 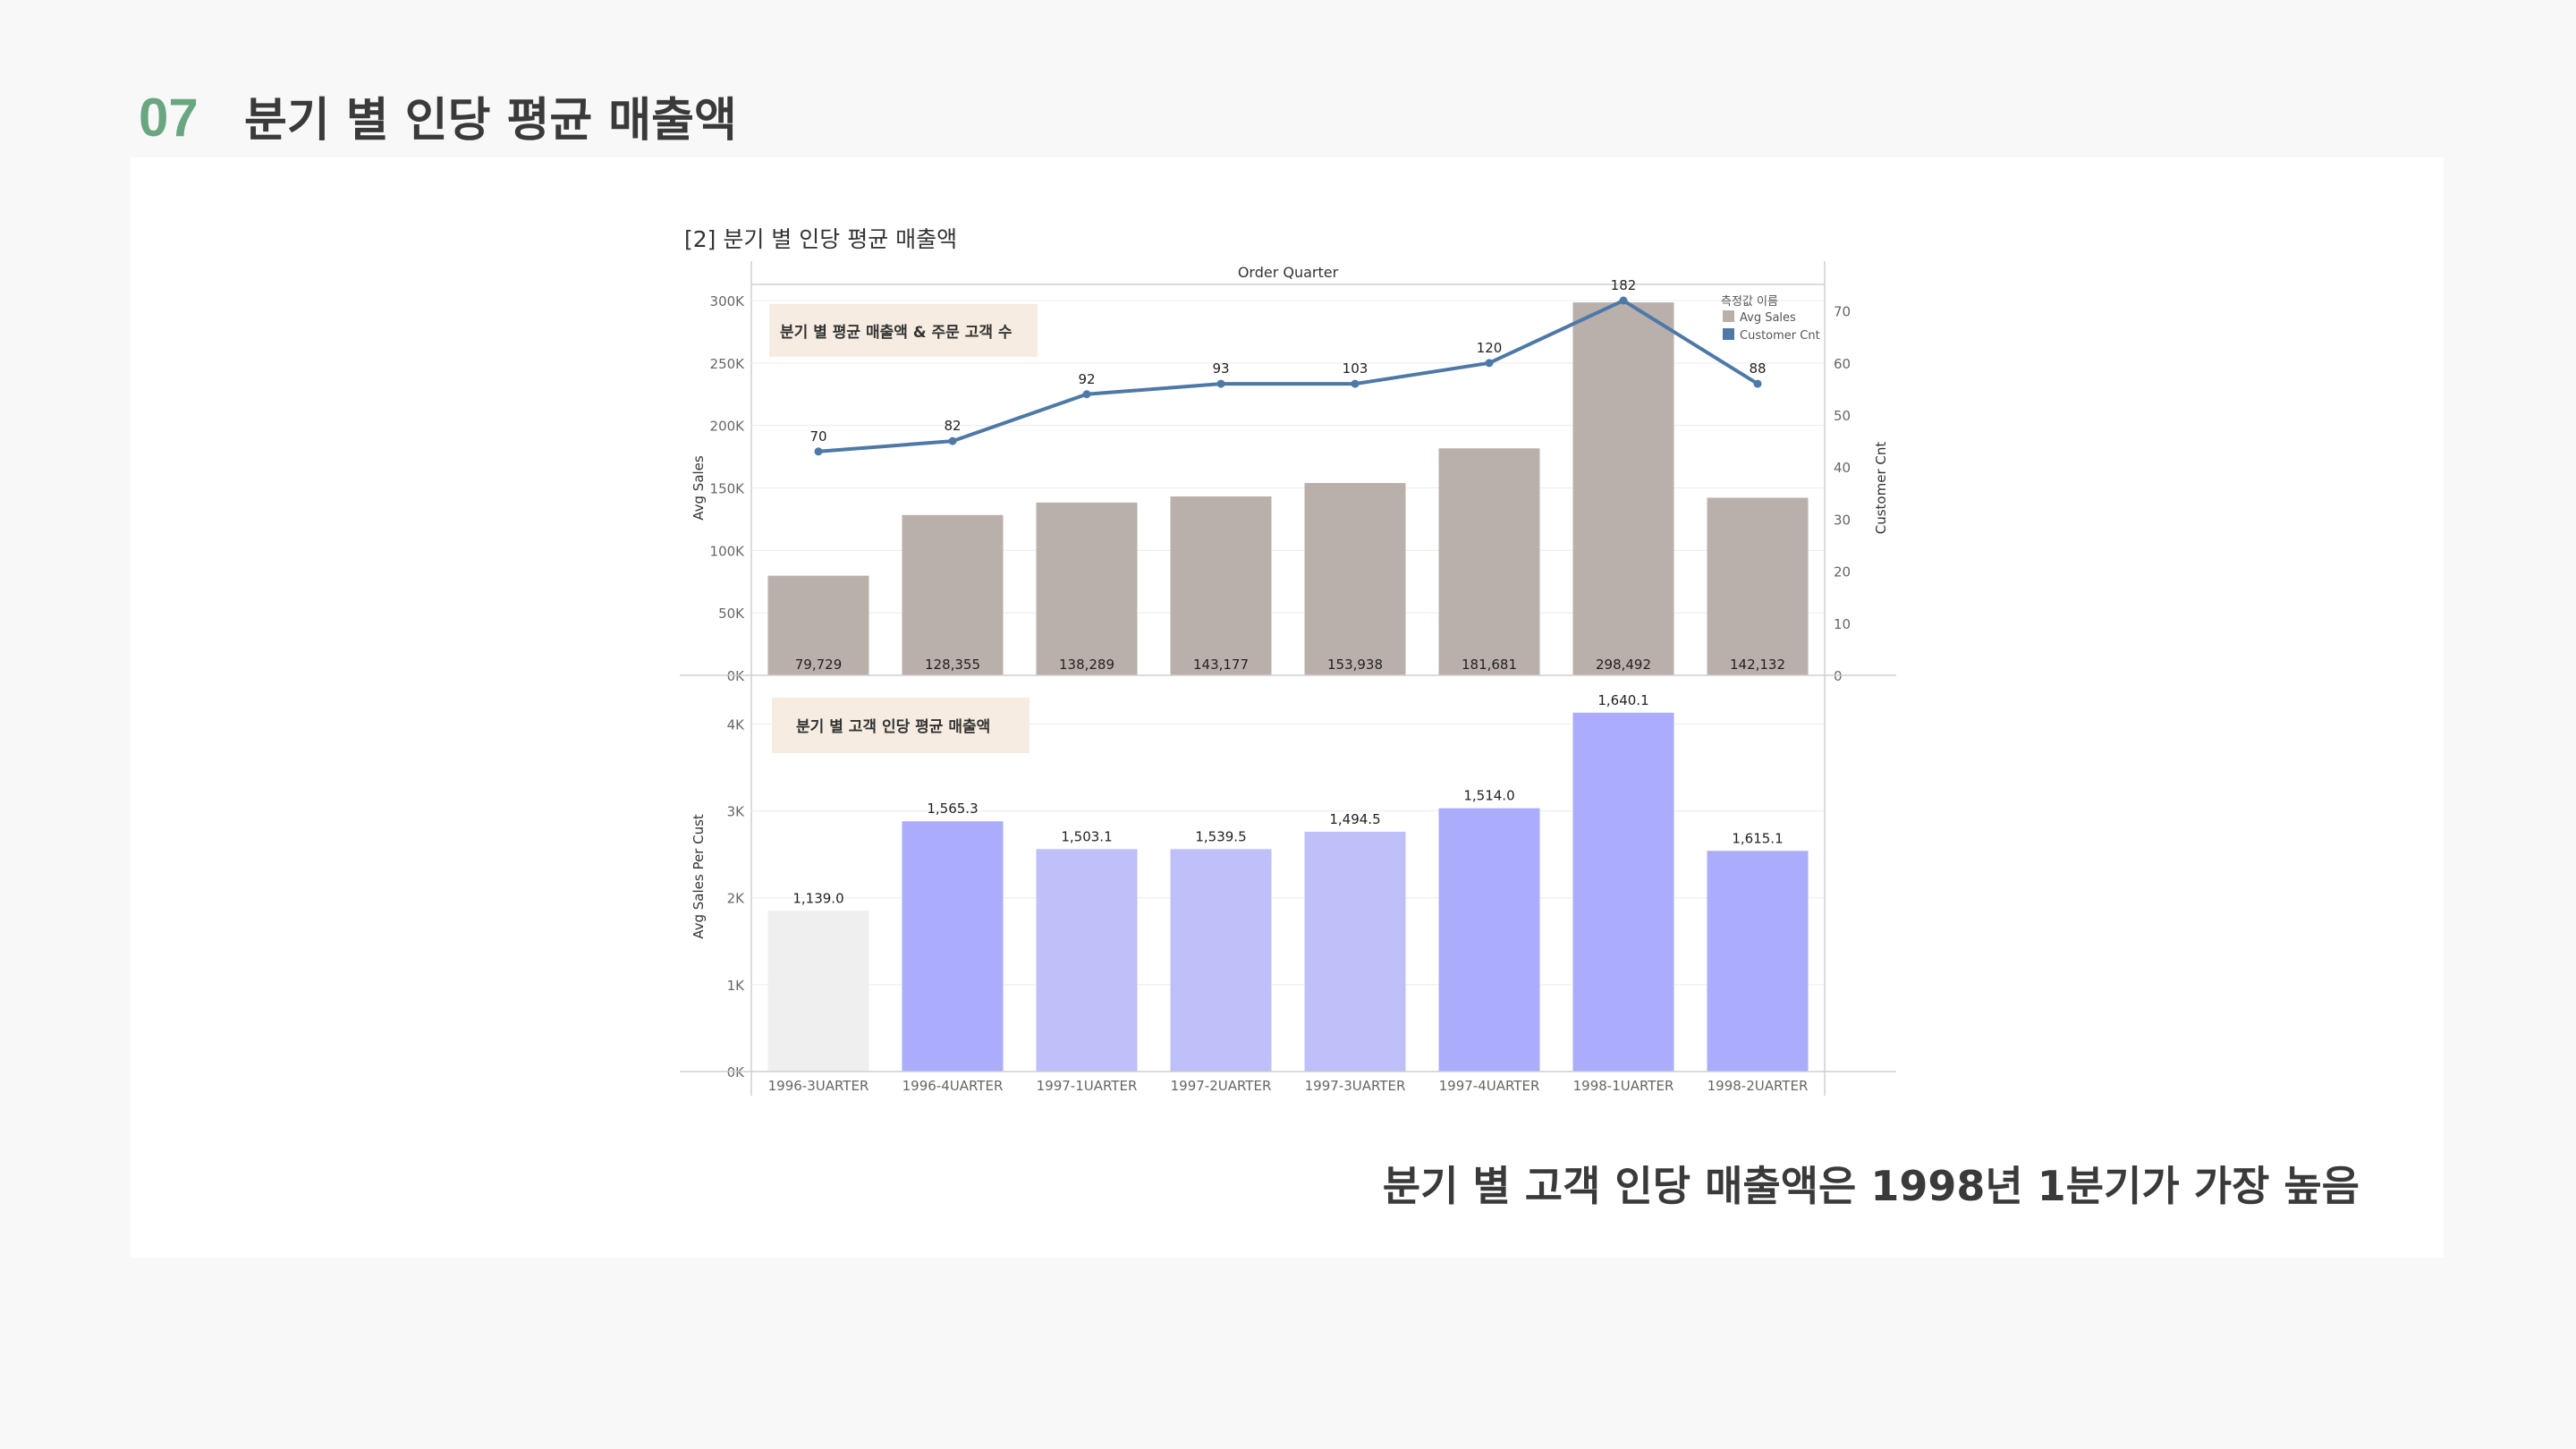 I want to click on legend-label-customer-cnt: Customer Cnt, so click(x=1780, y=336).